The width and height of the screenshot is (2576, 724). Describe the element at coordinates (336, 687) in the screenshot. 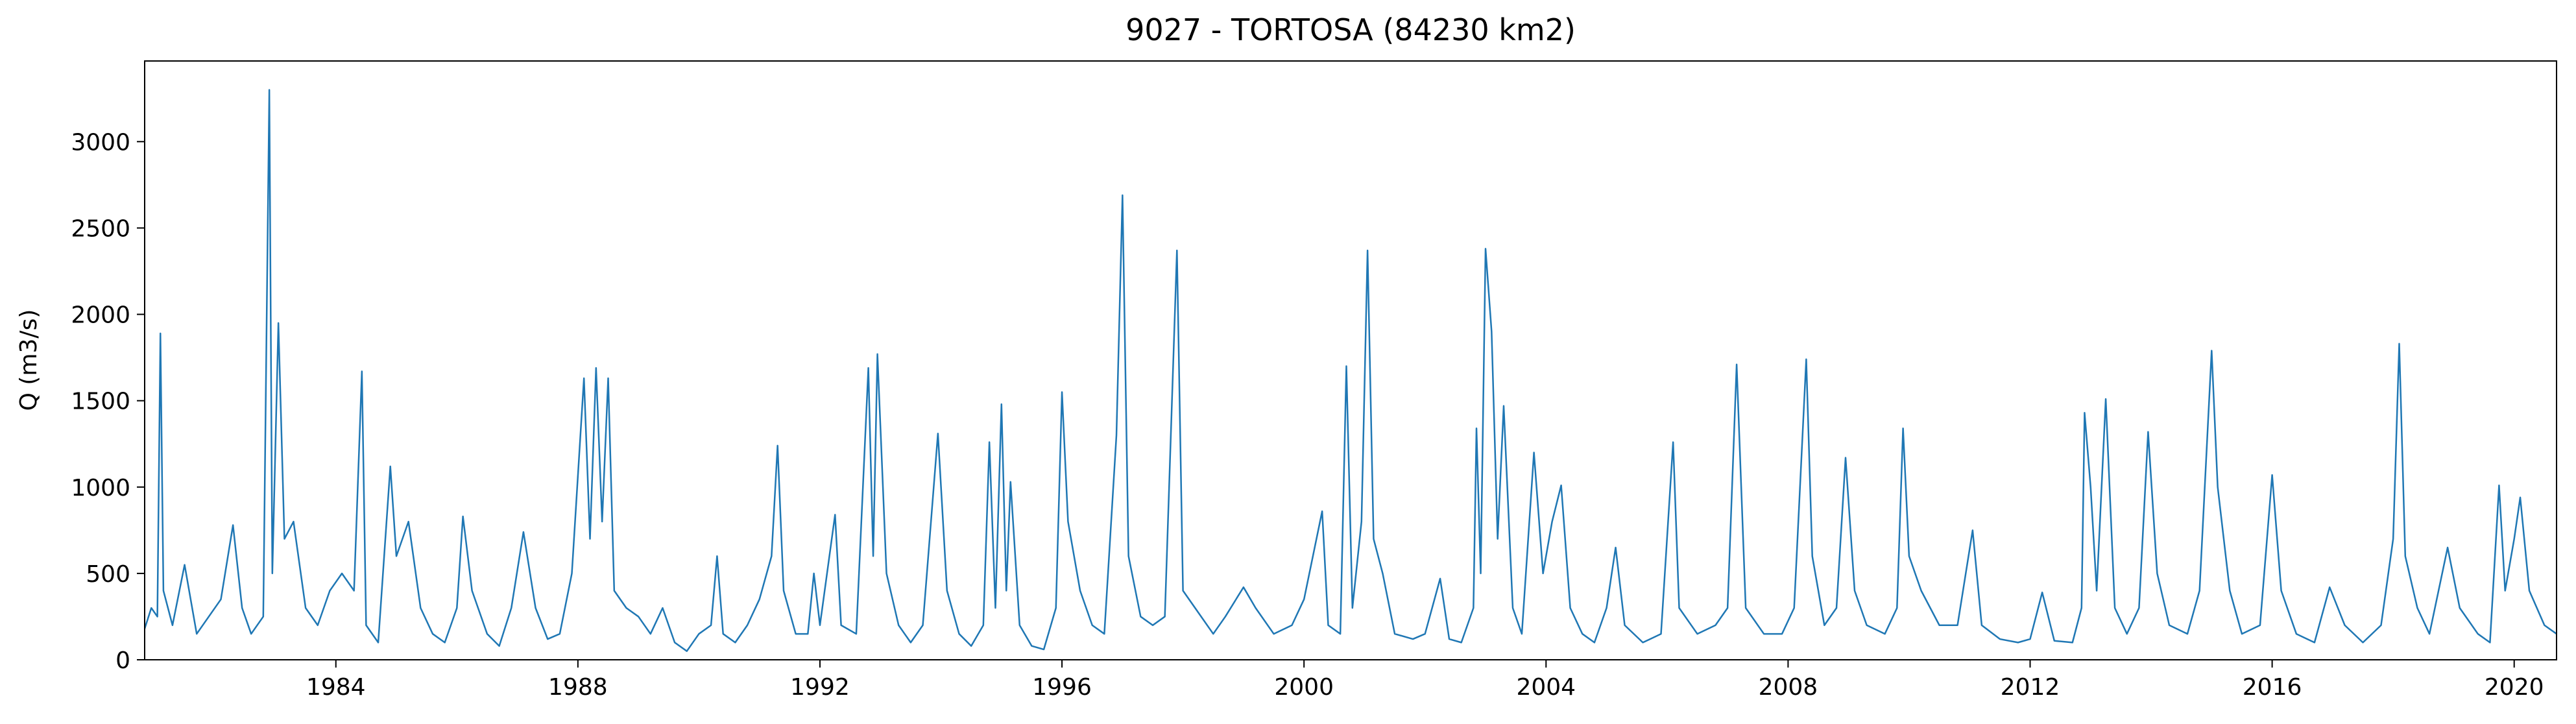

I see `x-tick-label: 1984` at that location.